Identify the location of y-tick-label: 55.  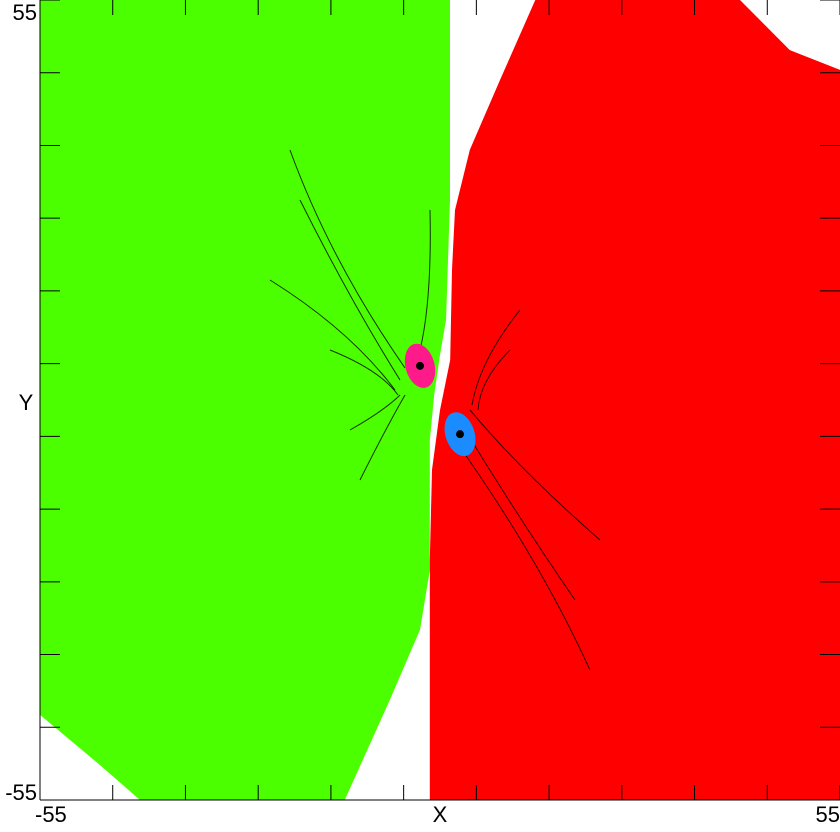
(25, 12).